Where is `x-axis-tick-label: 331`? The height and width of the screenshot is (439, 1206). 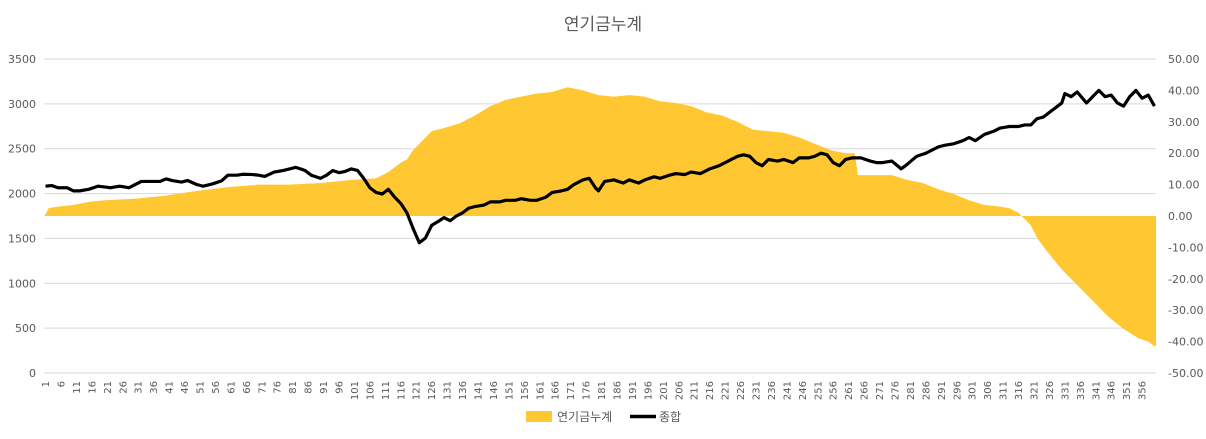
x-axis-tick-label: 331 is located at coordinates (1065, 390).